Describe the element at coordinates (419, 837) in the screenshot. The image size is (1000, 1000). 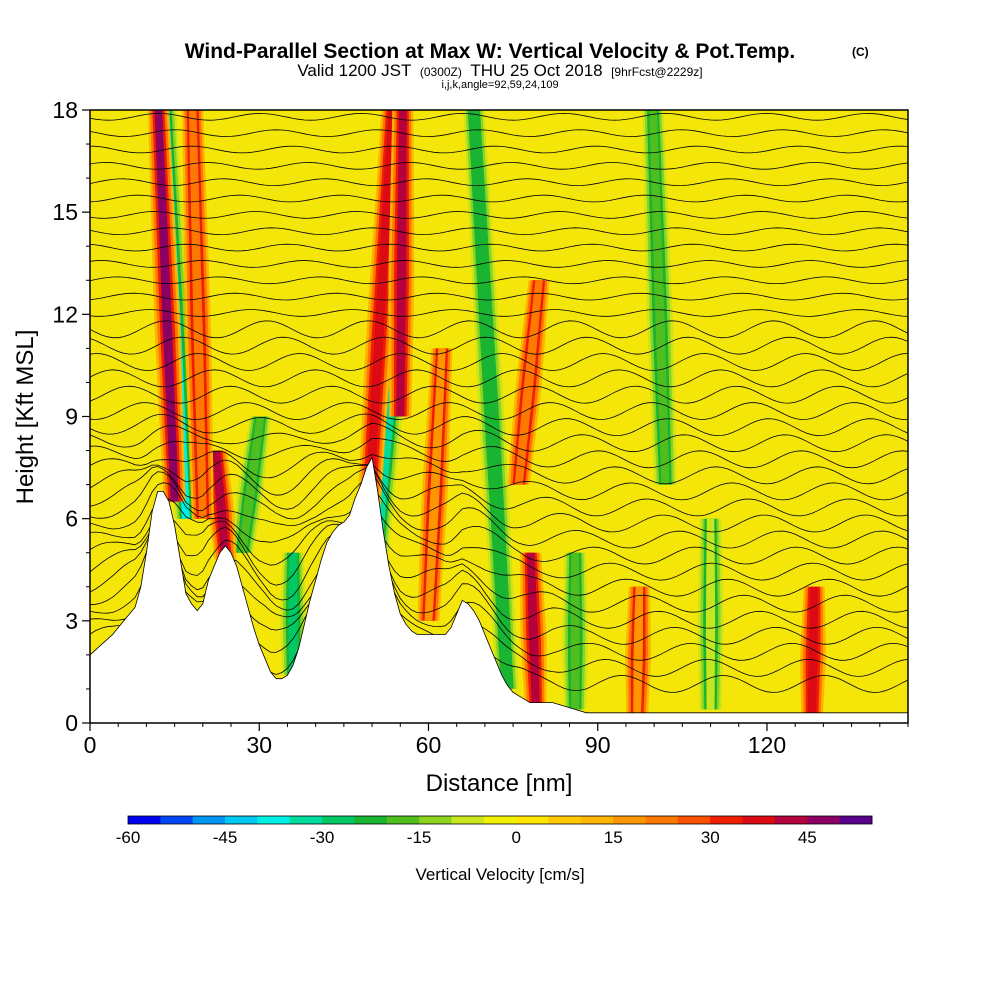
I see `colorbar-tick-label: -15` at that location.